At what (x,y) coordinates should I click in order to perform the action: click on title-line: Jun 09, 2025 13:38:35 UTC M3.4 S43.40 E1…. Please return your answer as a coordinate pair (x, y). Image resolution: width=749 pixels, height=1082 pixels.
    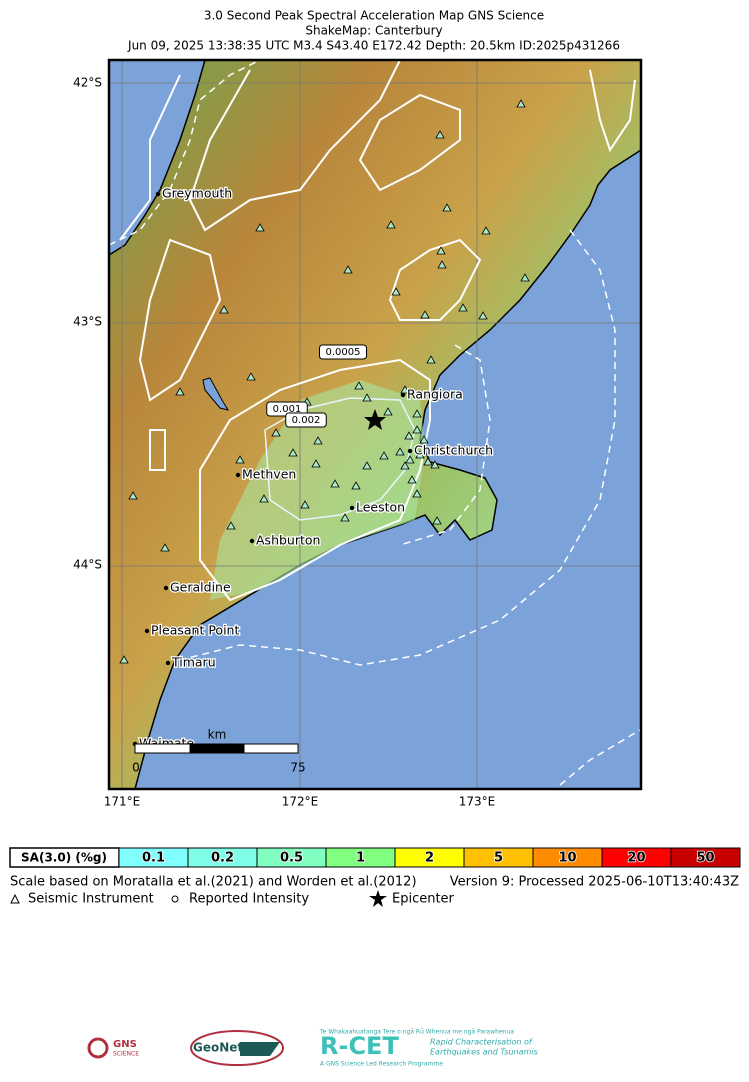
    Looking at the image, I should click on (373, 46).